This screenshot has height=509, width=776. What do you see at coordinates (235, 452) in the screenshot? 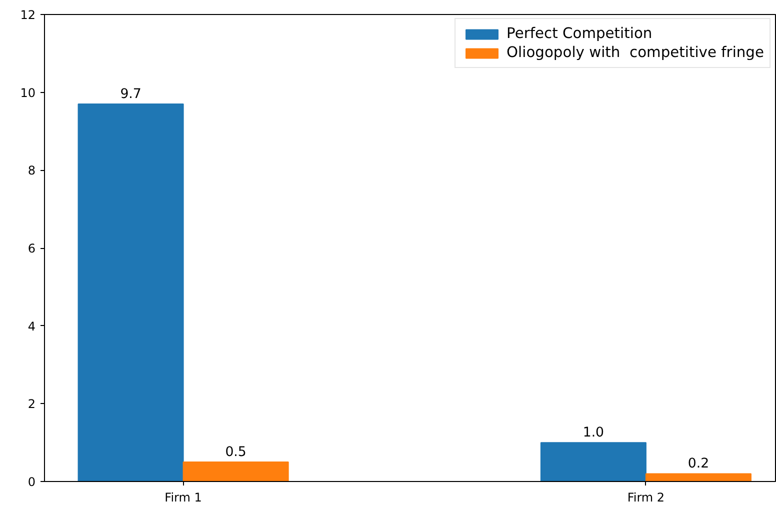
I see `data-label: 0.5` at bounding box center [235, 452].